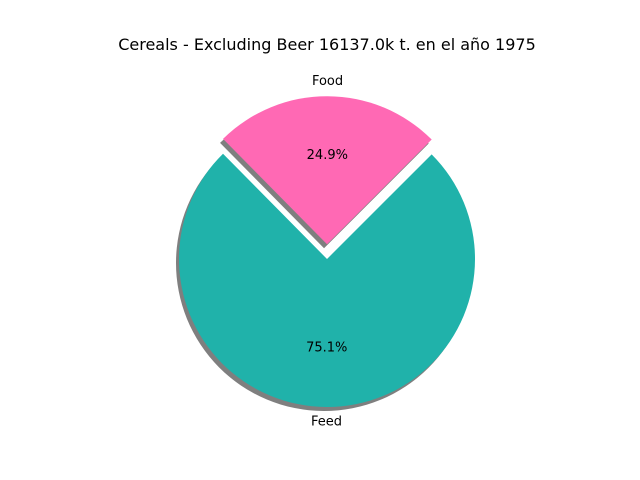  I want to click on slice-food, so click(327, 170).